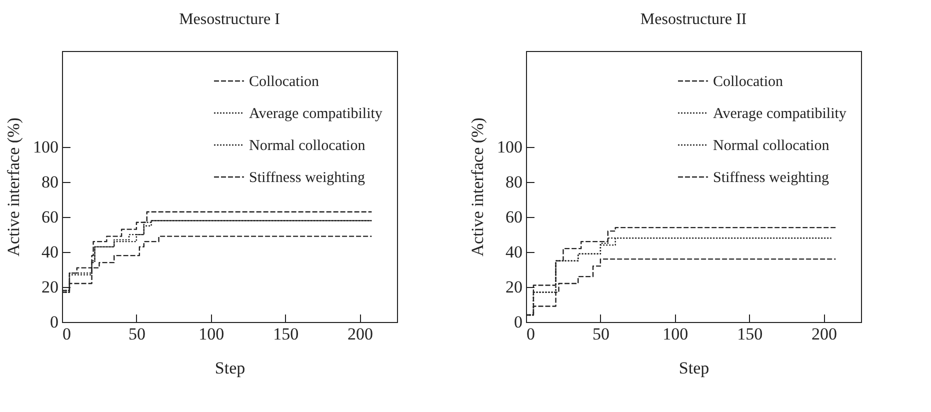  I want to click on chart-title: Mesostructure II, so click(693, 19).